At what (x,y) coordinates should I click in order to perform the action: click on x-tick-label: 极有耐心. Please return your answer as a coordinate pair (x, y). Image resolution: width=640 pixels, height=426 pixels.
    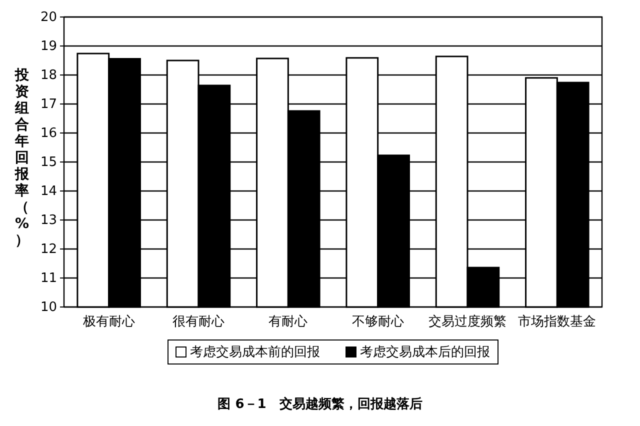
    Looking at the image, I should click on (108, 322).